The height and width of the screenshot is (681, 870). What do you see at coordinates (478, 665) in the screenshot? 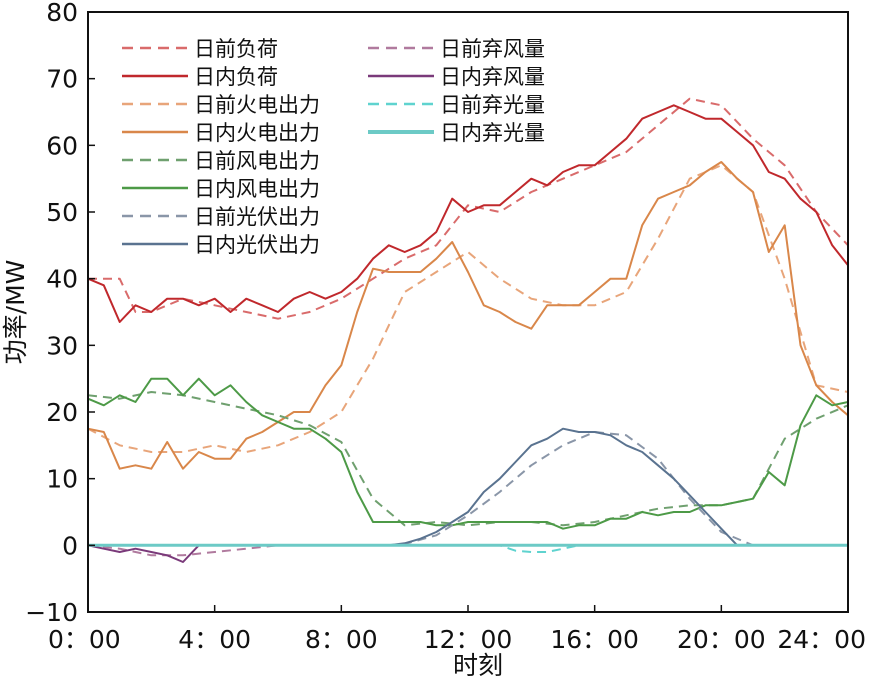
I see `x-axis-label: 时刻` at bounding box center [478, 665].